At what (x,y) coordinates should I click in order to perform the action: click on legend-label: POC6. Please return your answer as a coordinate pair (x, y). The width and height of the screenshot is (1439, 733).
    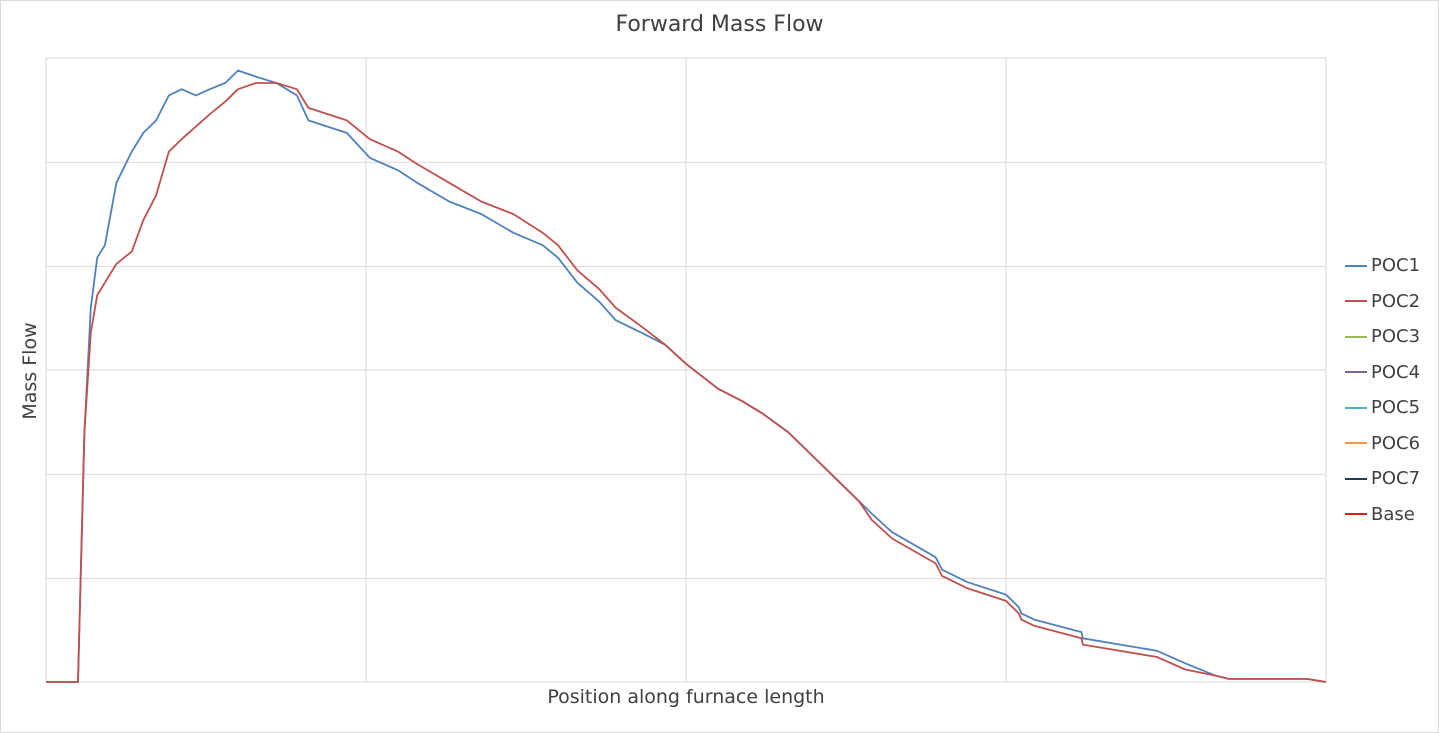
    Looking at the image, I should click on (1396, 443).